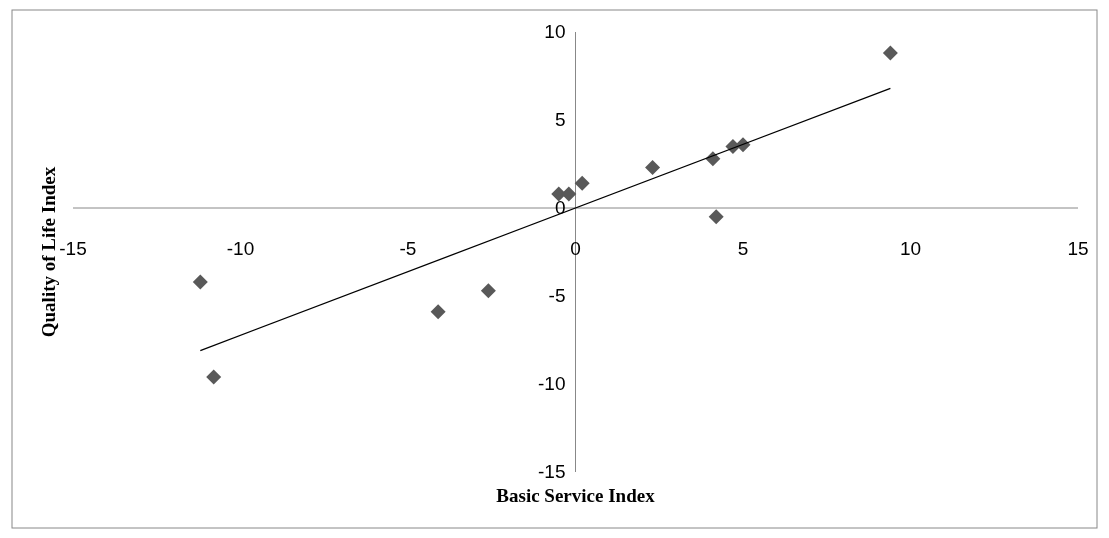  I want to click on x-tick-label: -5, so click(408, 248).